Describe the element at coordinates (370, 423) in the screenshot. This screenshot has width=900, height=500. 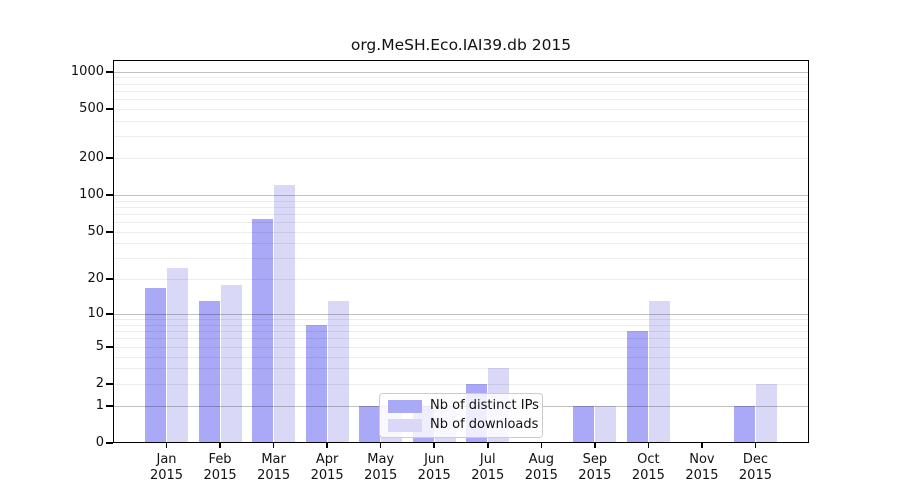
I see `bar-distinct-ips-may` at that location.